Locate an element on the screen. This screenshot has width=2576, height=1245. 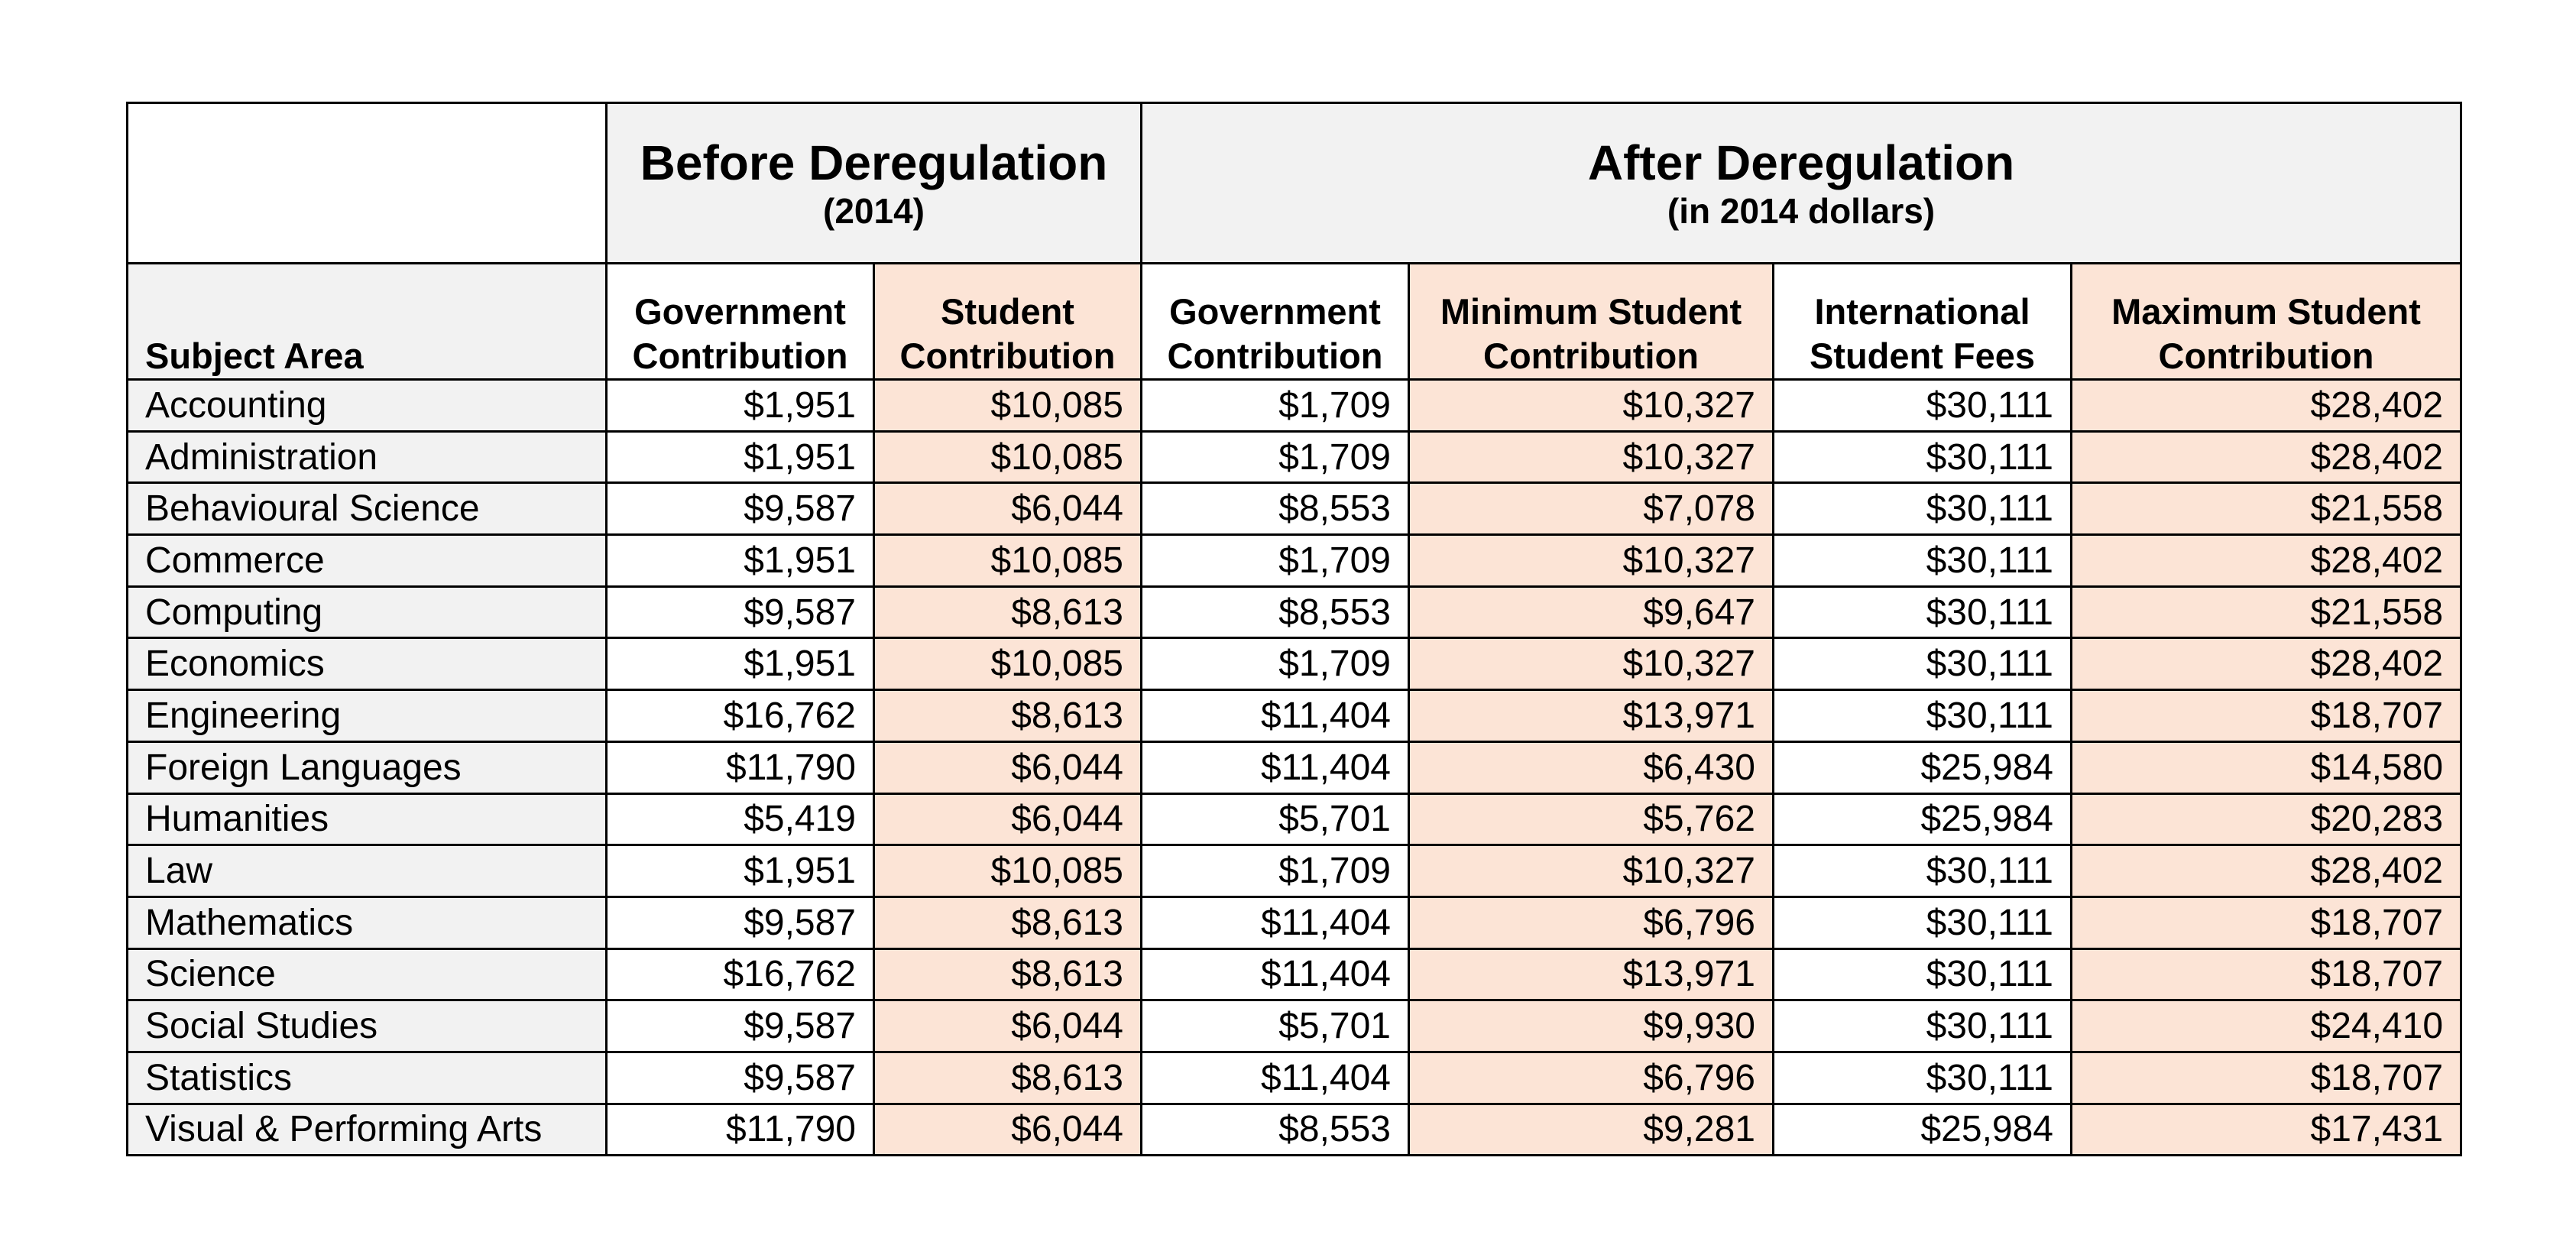
subject-cell: Mathematics is located at coordinates (367, 923).